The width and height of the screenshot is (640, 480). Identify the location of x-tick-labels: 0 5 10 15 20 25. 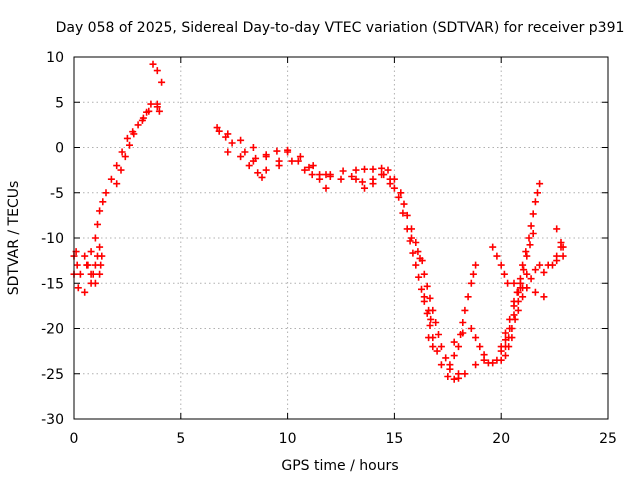
(343, 439).